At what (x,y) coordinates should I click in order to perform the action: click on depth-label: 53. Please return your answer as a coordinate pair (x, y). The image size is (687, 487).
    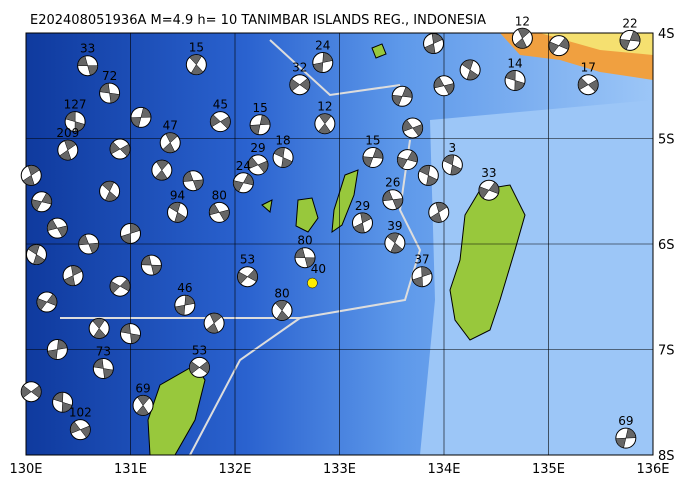
    Looking at the image, I should click on (199, 350).